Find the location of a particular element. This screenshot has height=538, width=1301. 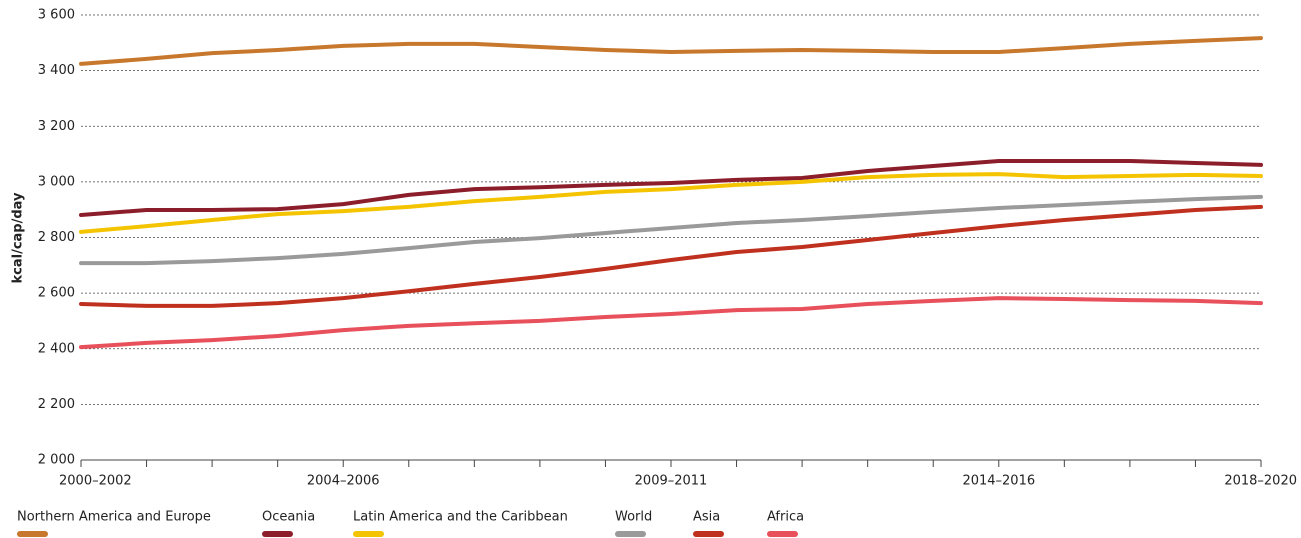

y-tick-label: 3 000 is located at coordinates (56, 181).